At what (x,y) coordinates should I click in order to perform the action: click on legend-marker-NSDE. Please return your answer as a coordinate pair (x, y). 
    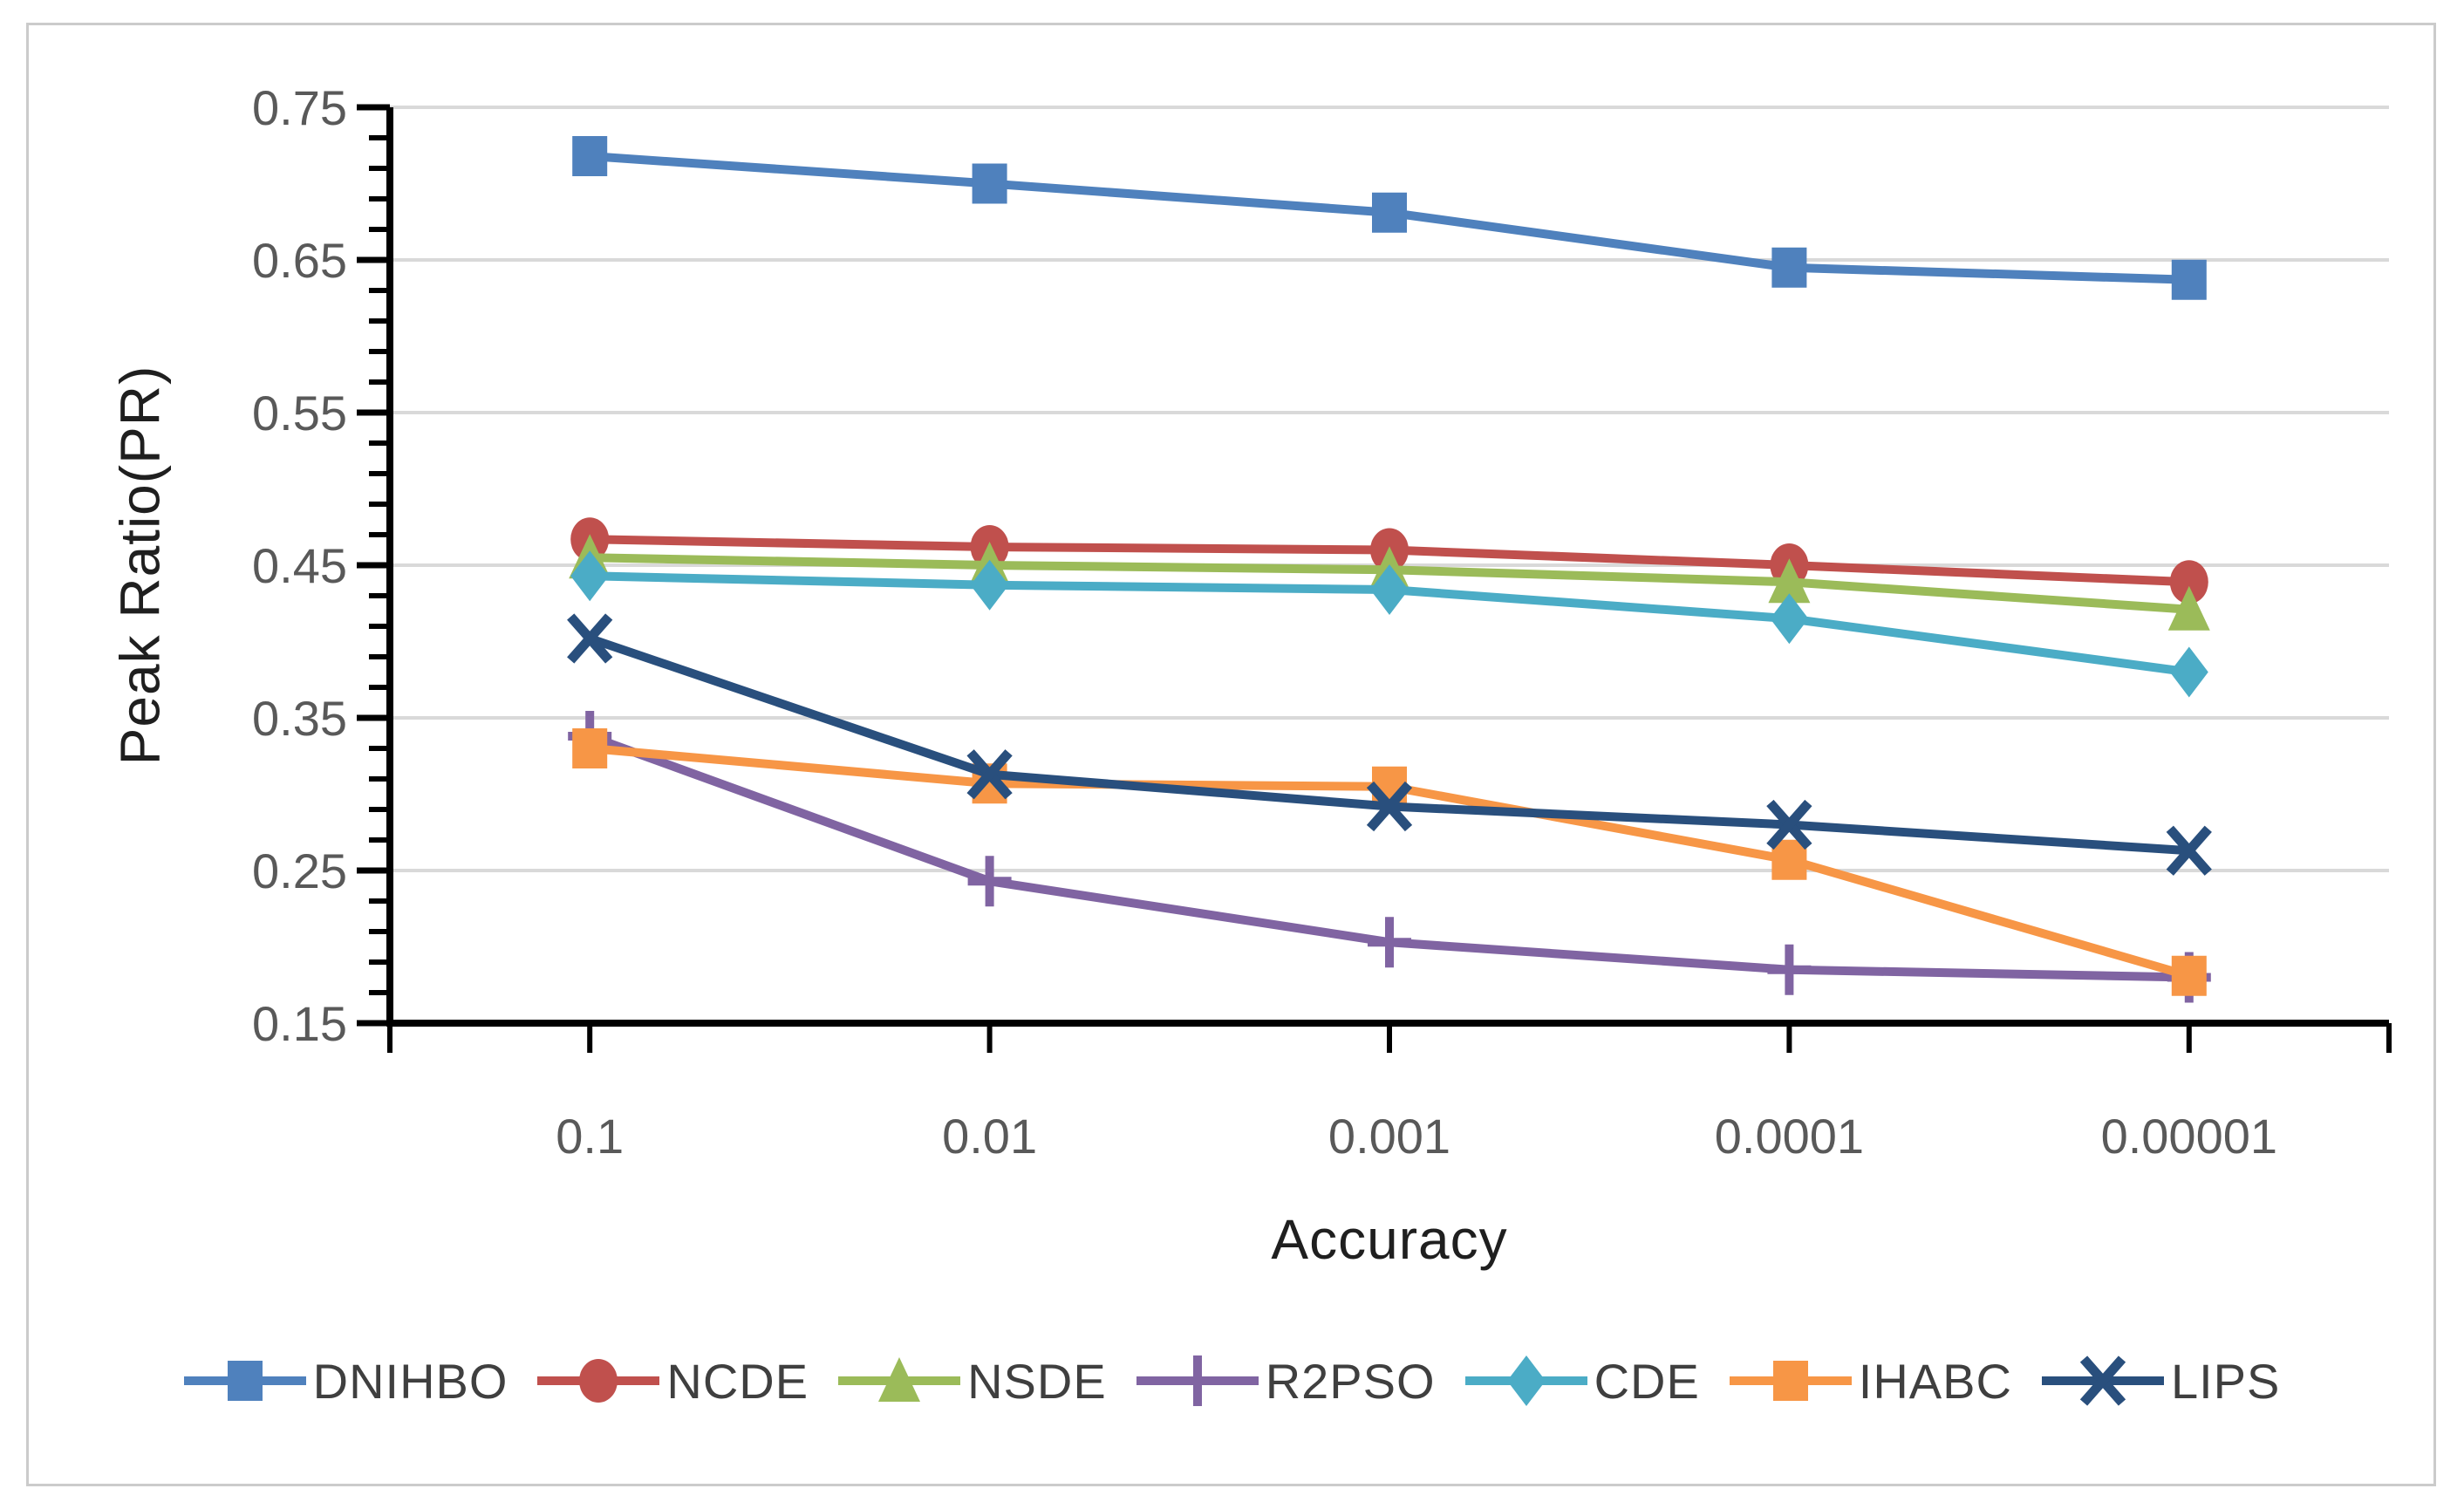
    Looking at the image, I should click on (899, 1379).